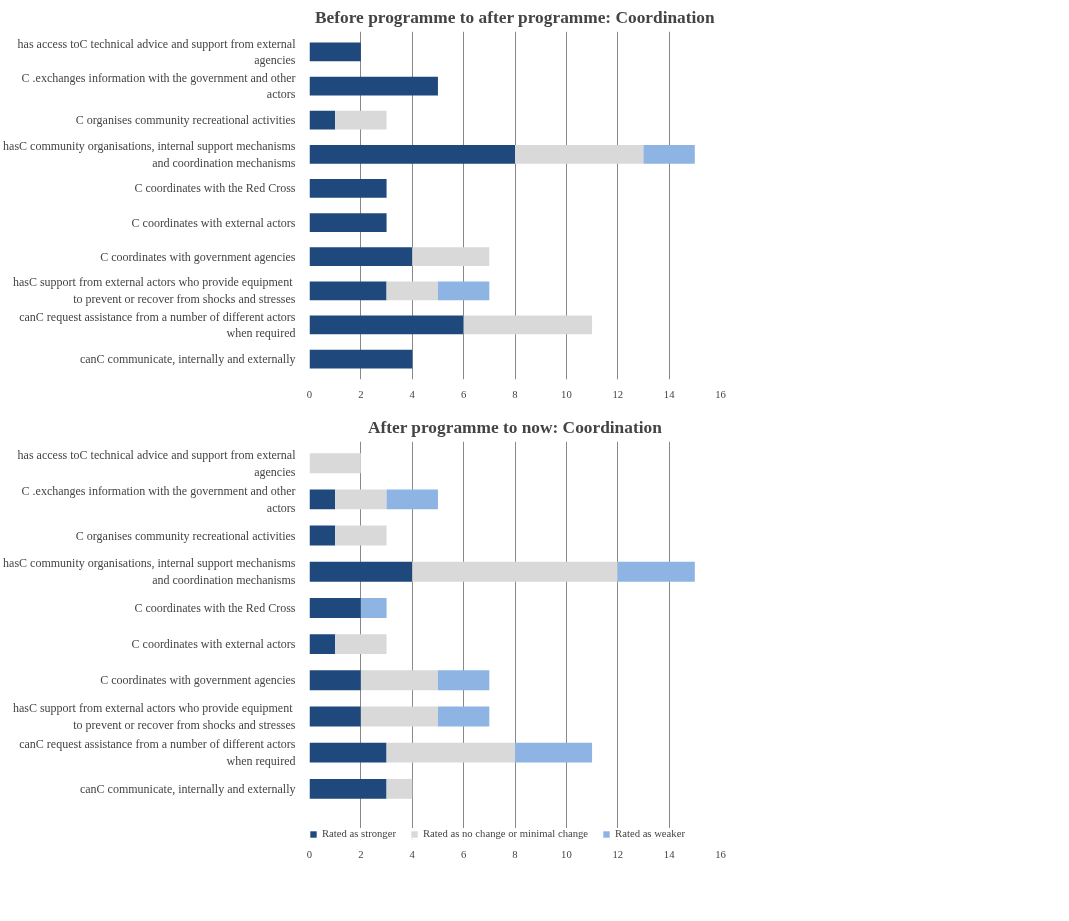 This screenshot has height=921, width=1069. What do you see at coordinates (650, 833) in the screenshot?
I see `legend-label: Rated as weaker` at bounding box center [650, 833].